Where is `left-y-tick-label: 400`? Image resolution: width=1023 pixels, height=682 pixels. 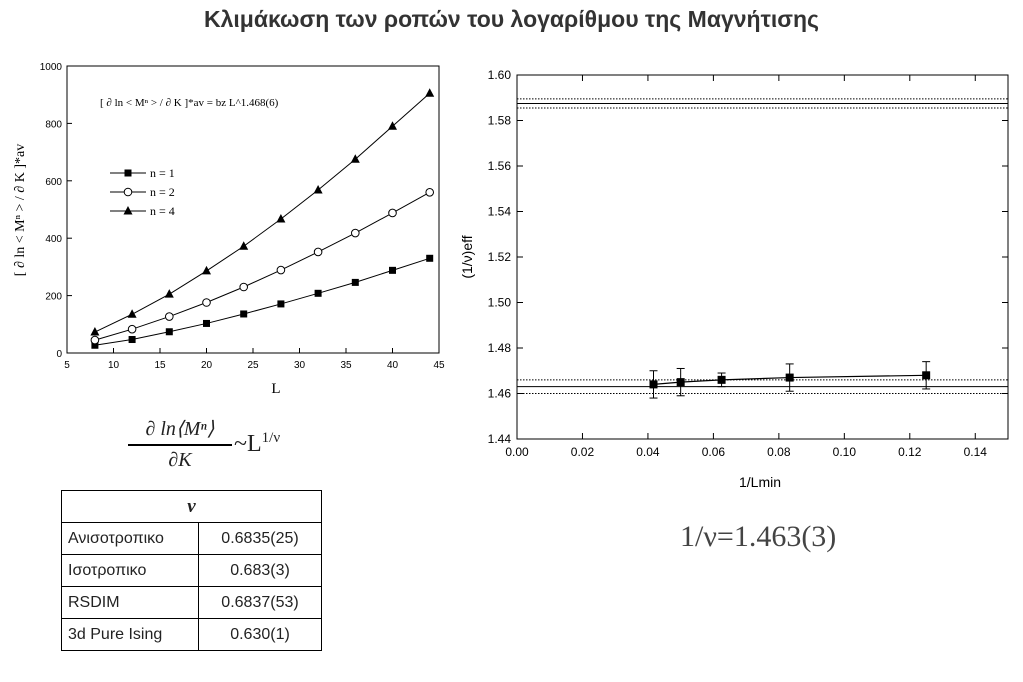
left-y-tick-label: 400 is located at coordinates (53, 239).